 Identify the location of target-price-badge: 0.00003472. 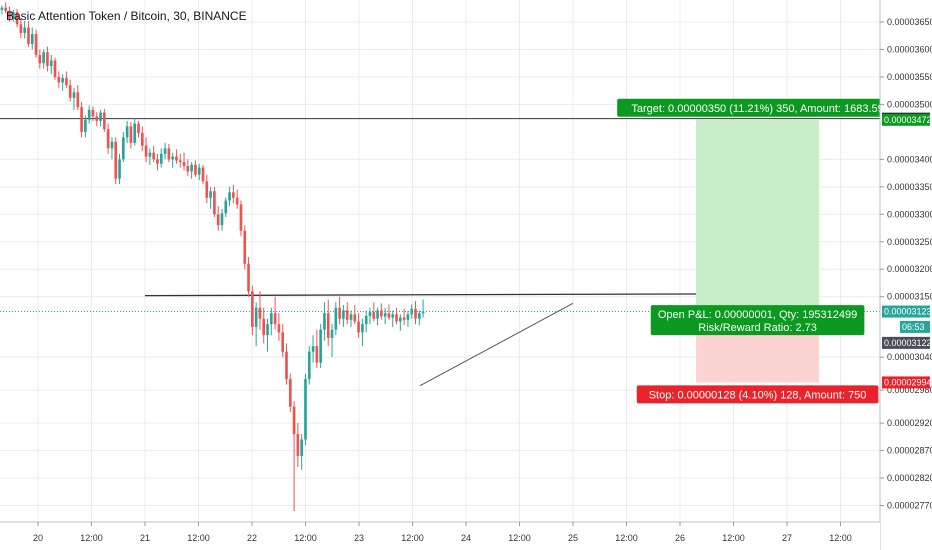
(908, 120).